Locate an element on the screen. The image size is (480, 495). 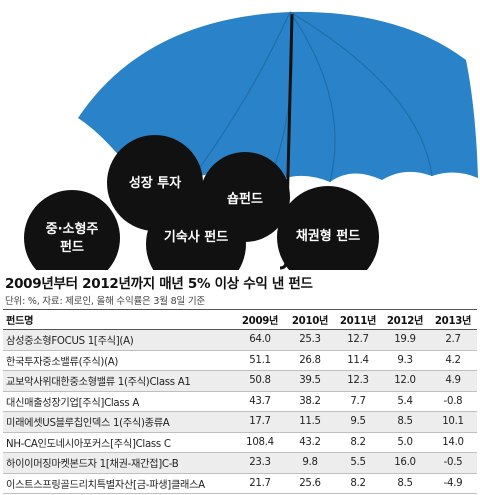
return-value-cell: 39.5 is located at coordinates (310, 381).